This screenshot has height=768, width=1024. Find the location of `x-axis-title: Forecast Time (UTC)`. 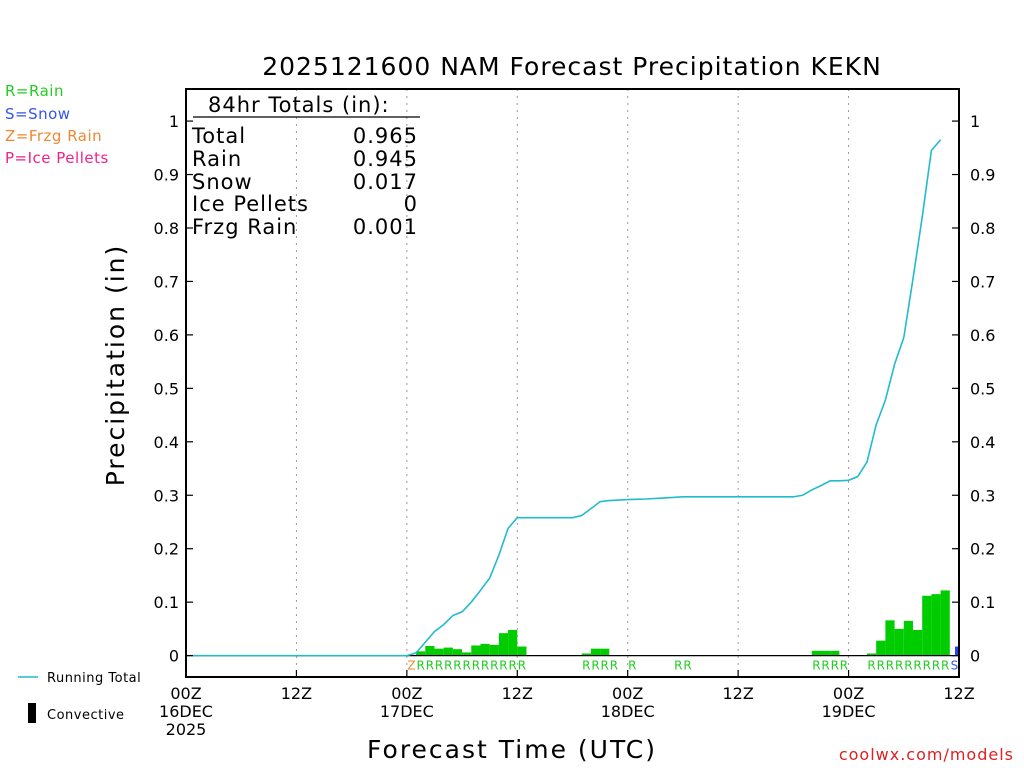

x-axis-title: Forecast Time (UTC) is located at coordinates (512, 749).